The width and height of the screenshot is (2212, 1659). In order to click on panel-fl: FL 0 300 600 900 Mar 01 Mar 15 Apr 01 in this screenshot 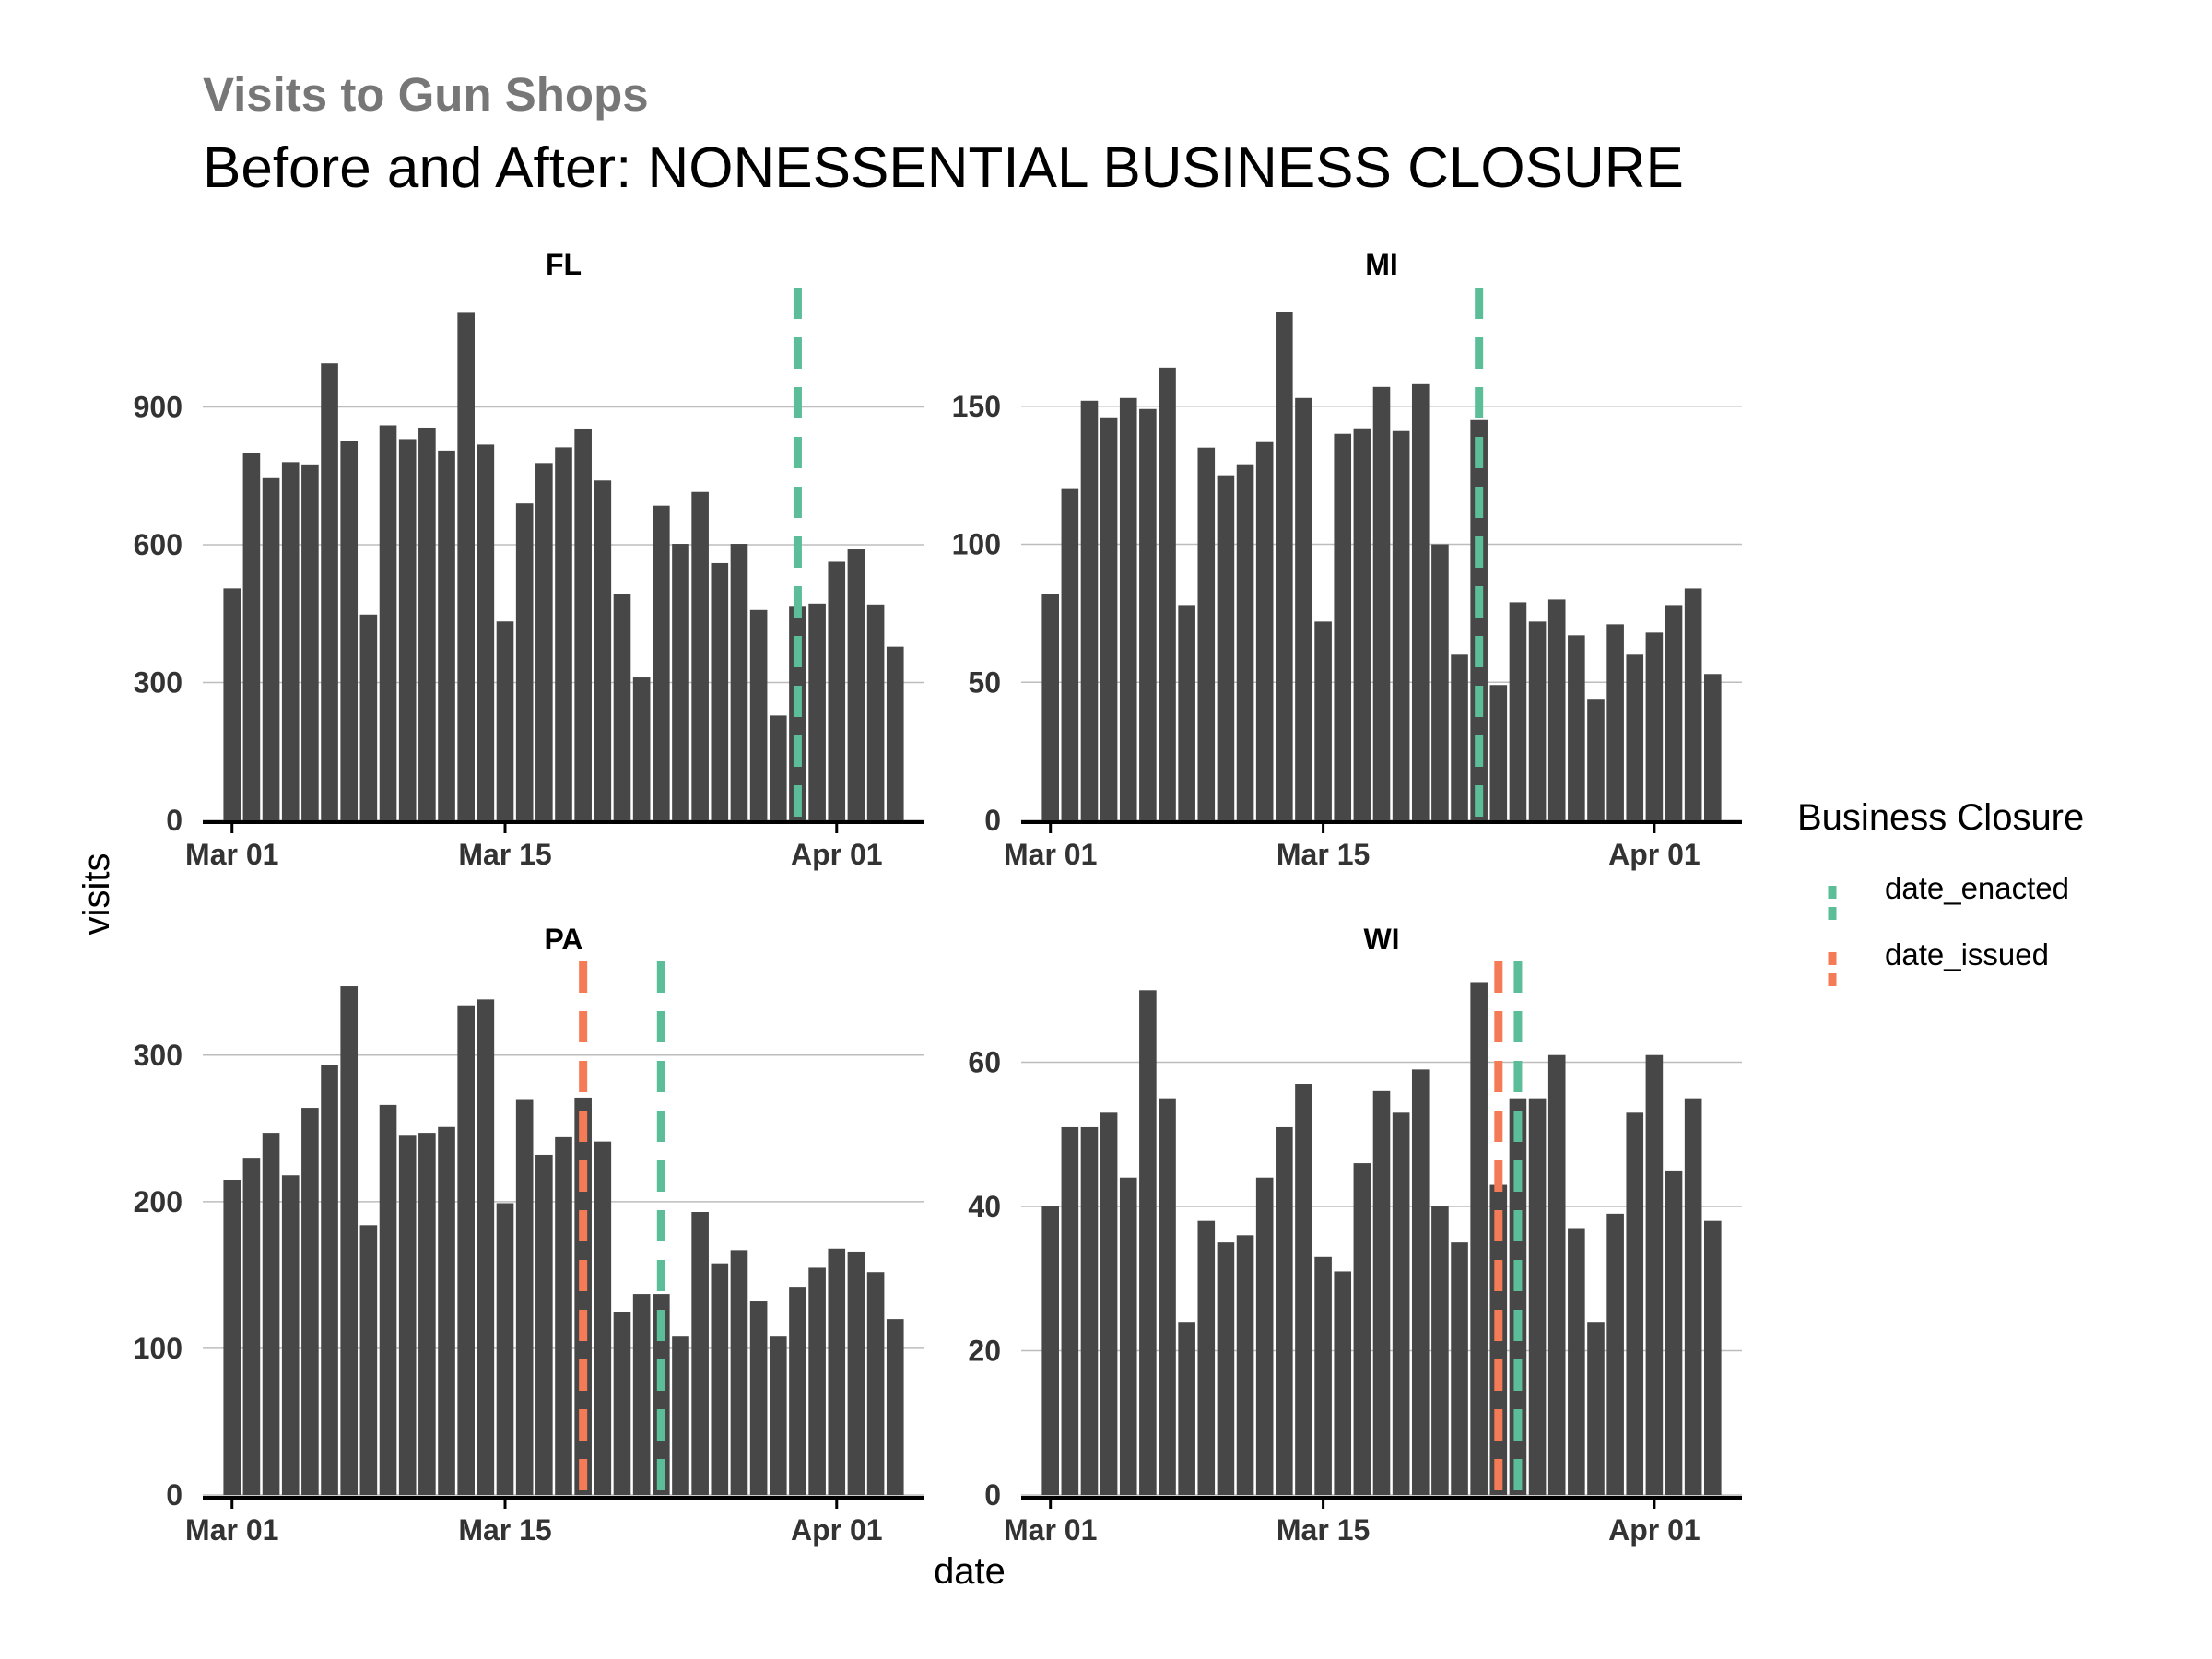, I will do `click(529, 559)`.